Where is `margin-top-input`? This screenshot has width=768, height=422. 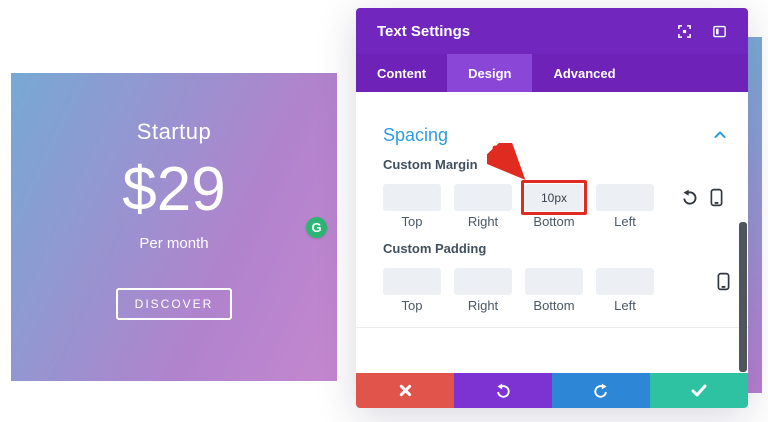
margin-top-input is located at coordinates (412, 197).